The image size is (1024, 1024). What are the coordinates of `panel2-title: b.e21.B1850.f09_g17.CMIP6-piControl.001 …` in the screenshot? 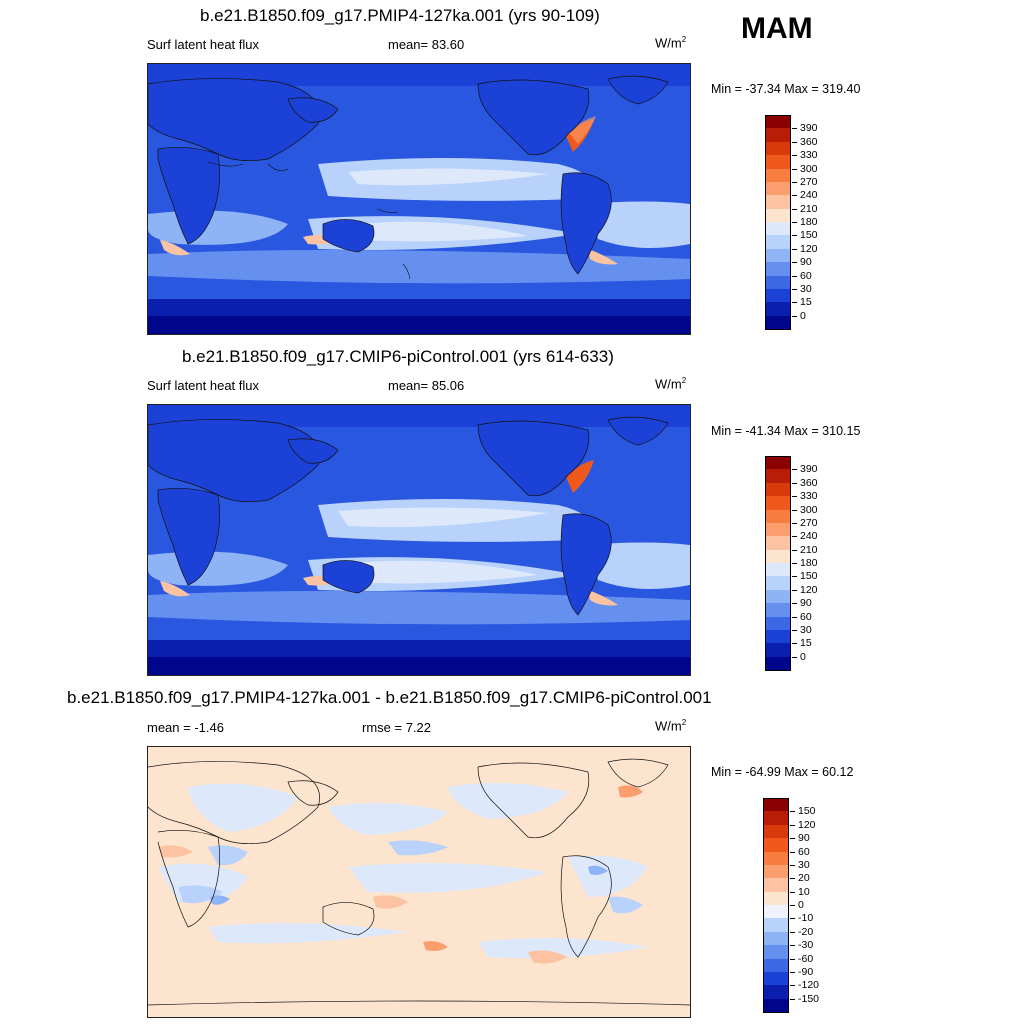 It's located at (398, 356).